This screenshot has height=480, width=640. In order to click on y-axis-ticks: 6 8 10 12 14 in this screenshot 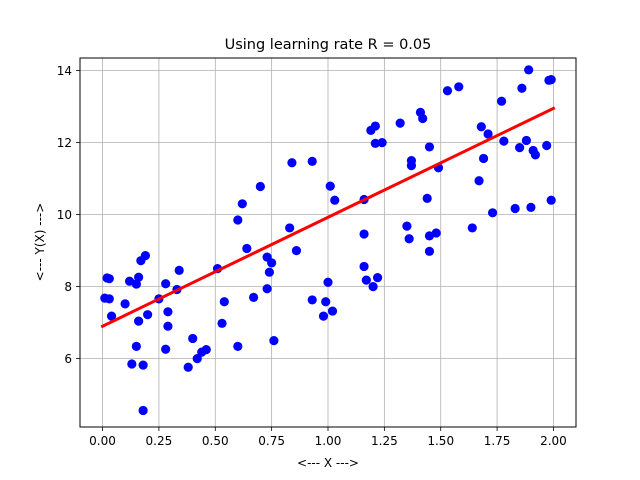, I will do `click(68, 215)`.